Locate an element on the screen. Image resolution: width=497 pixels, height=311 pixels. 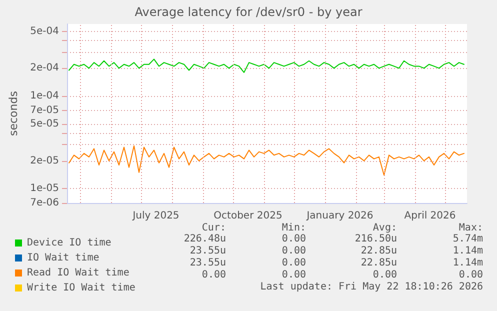
y-tick-label: 7e-06 is located at coordinates (44, 203).